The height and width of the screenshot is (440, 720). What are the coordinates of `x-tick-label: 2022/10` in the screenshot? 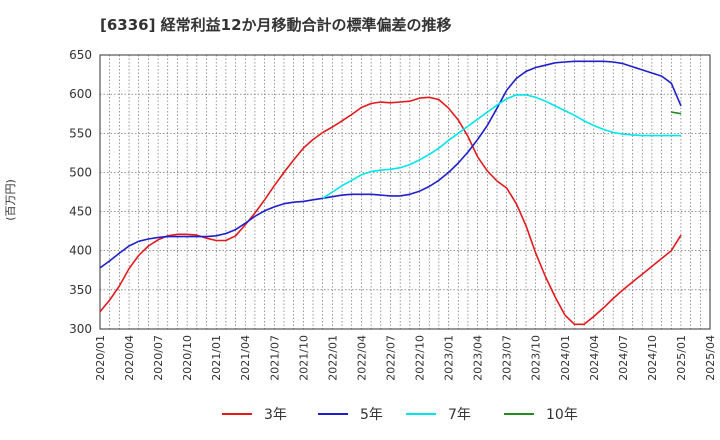 It's located at (420, 358).